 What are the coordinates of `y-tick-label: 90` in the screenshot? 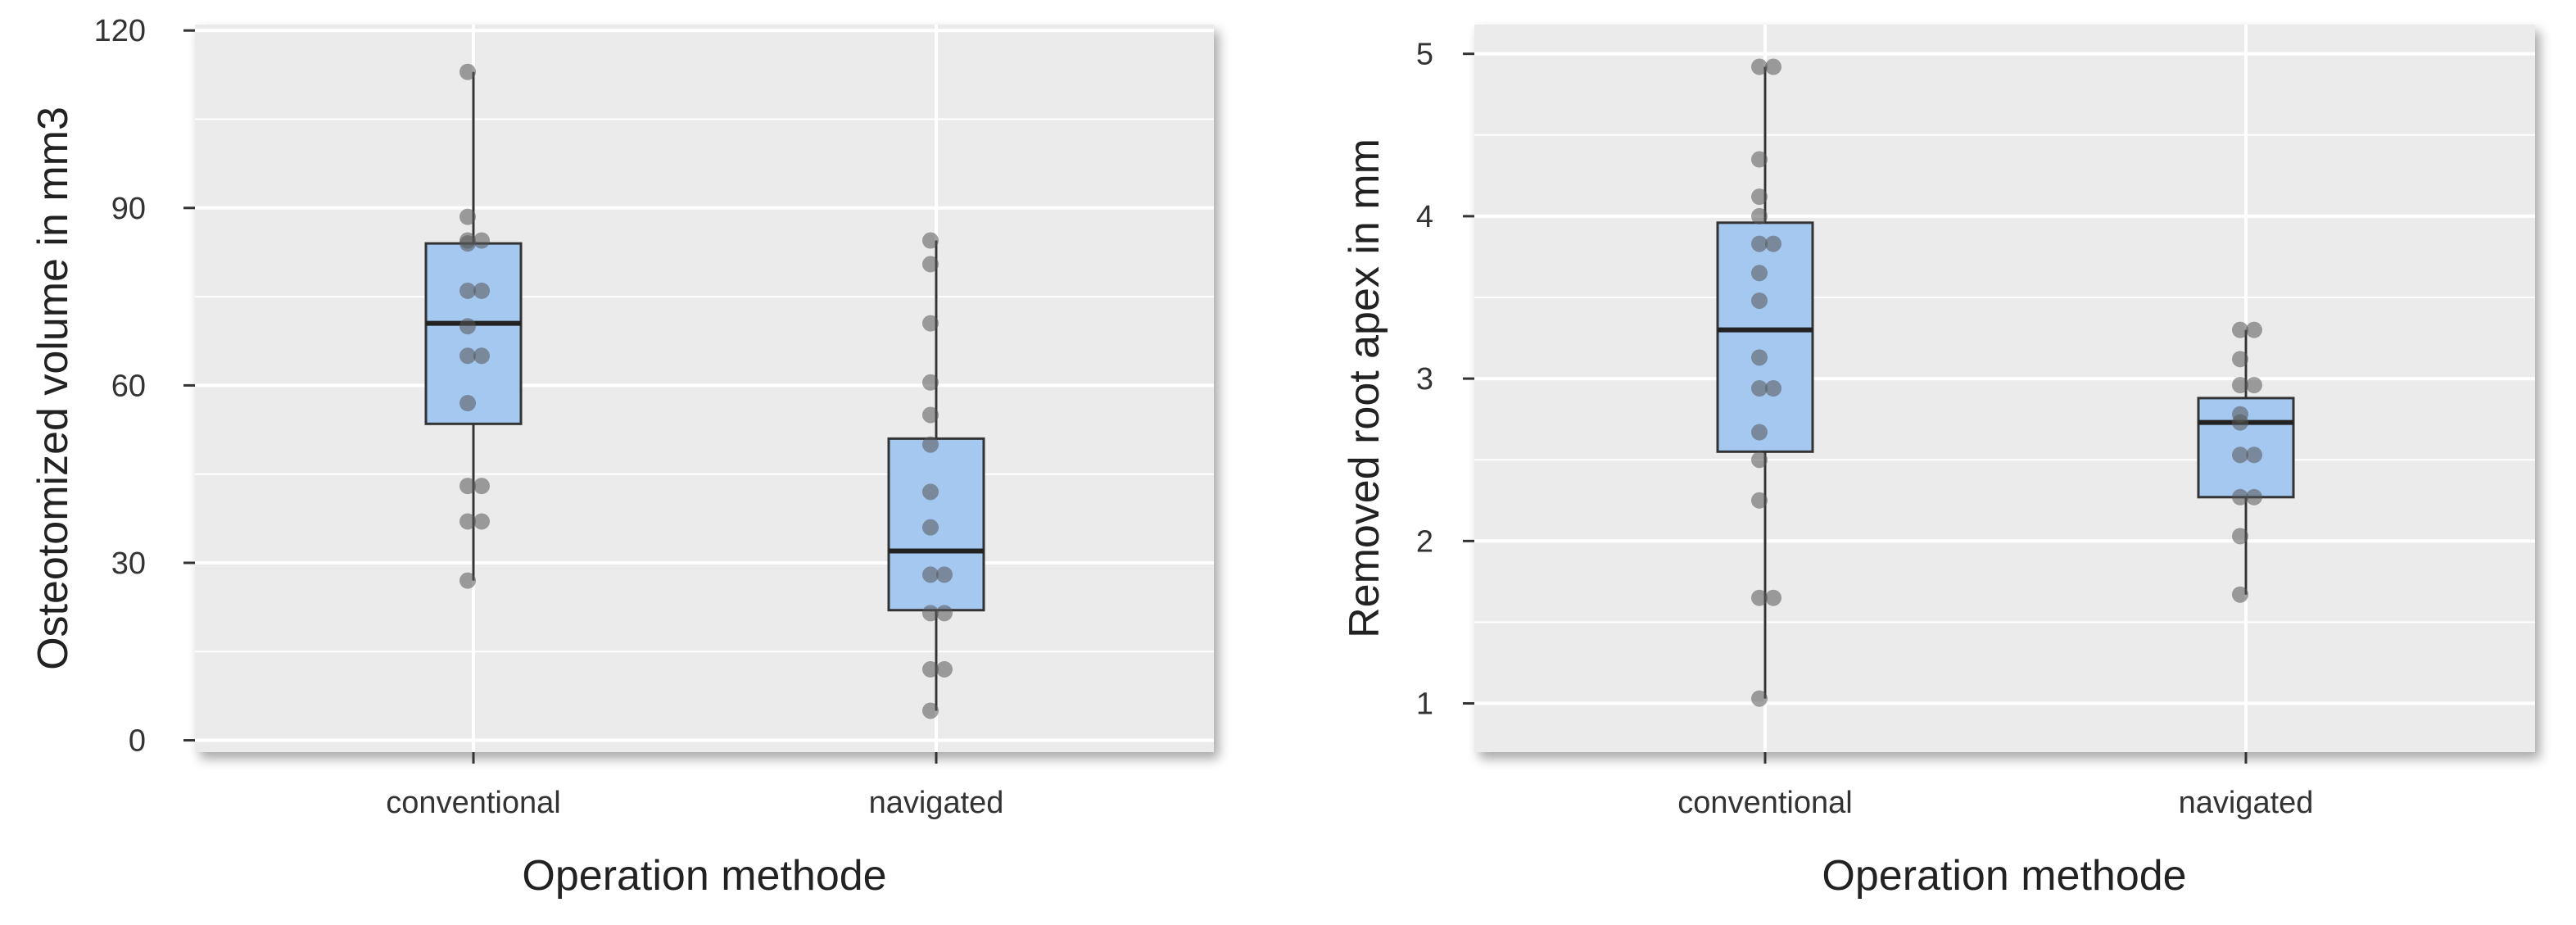 It's located at (128, 209).